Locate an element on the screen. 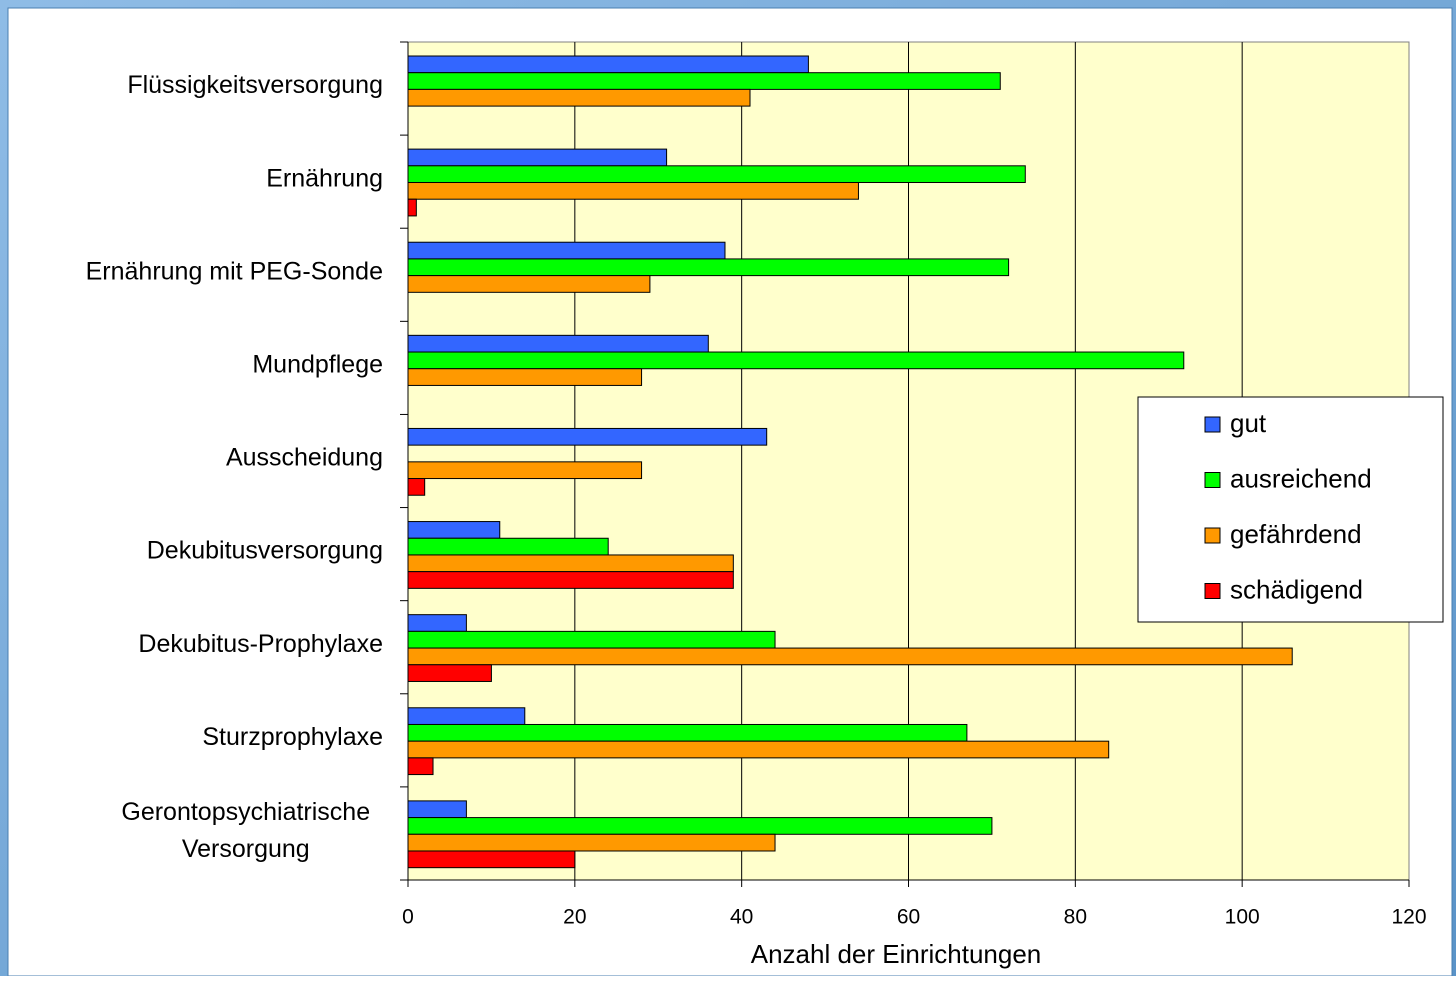 The width and height of the screenshot is (1456, 981). x-tick-label: 60 is located at coordinates (908, 917).